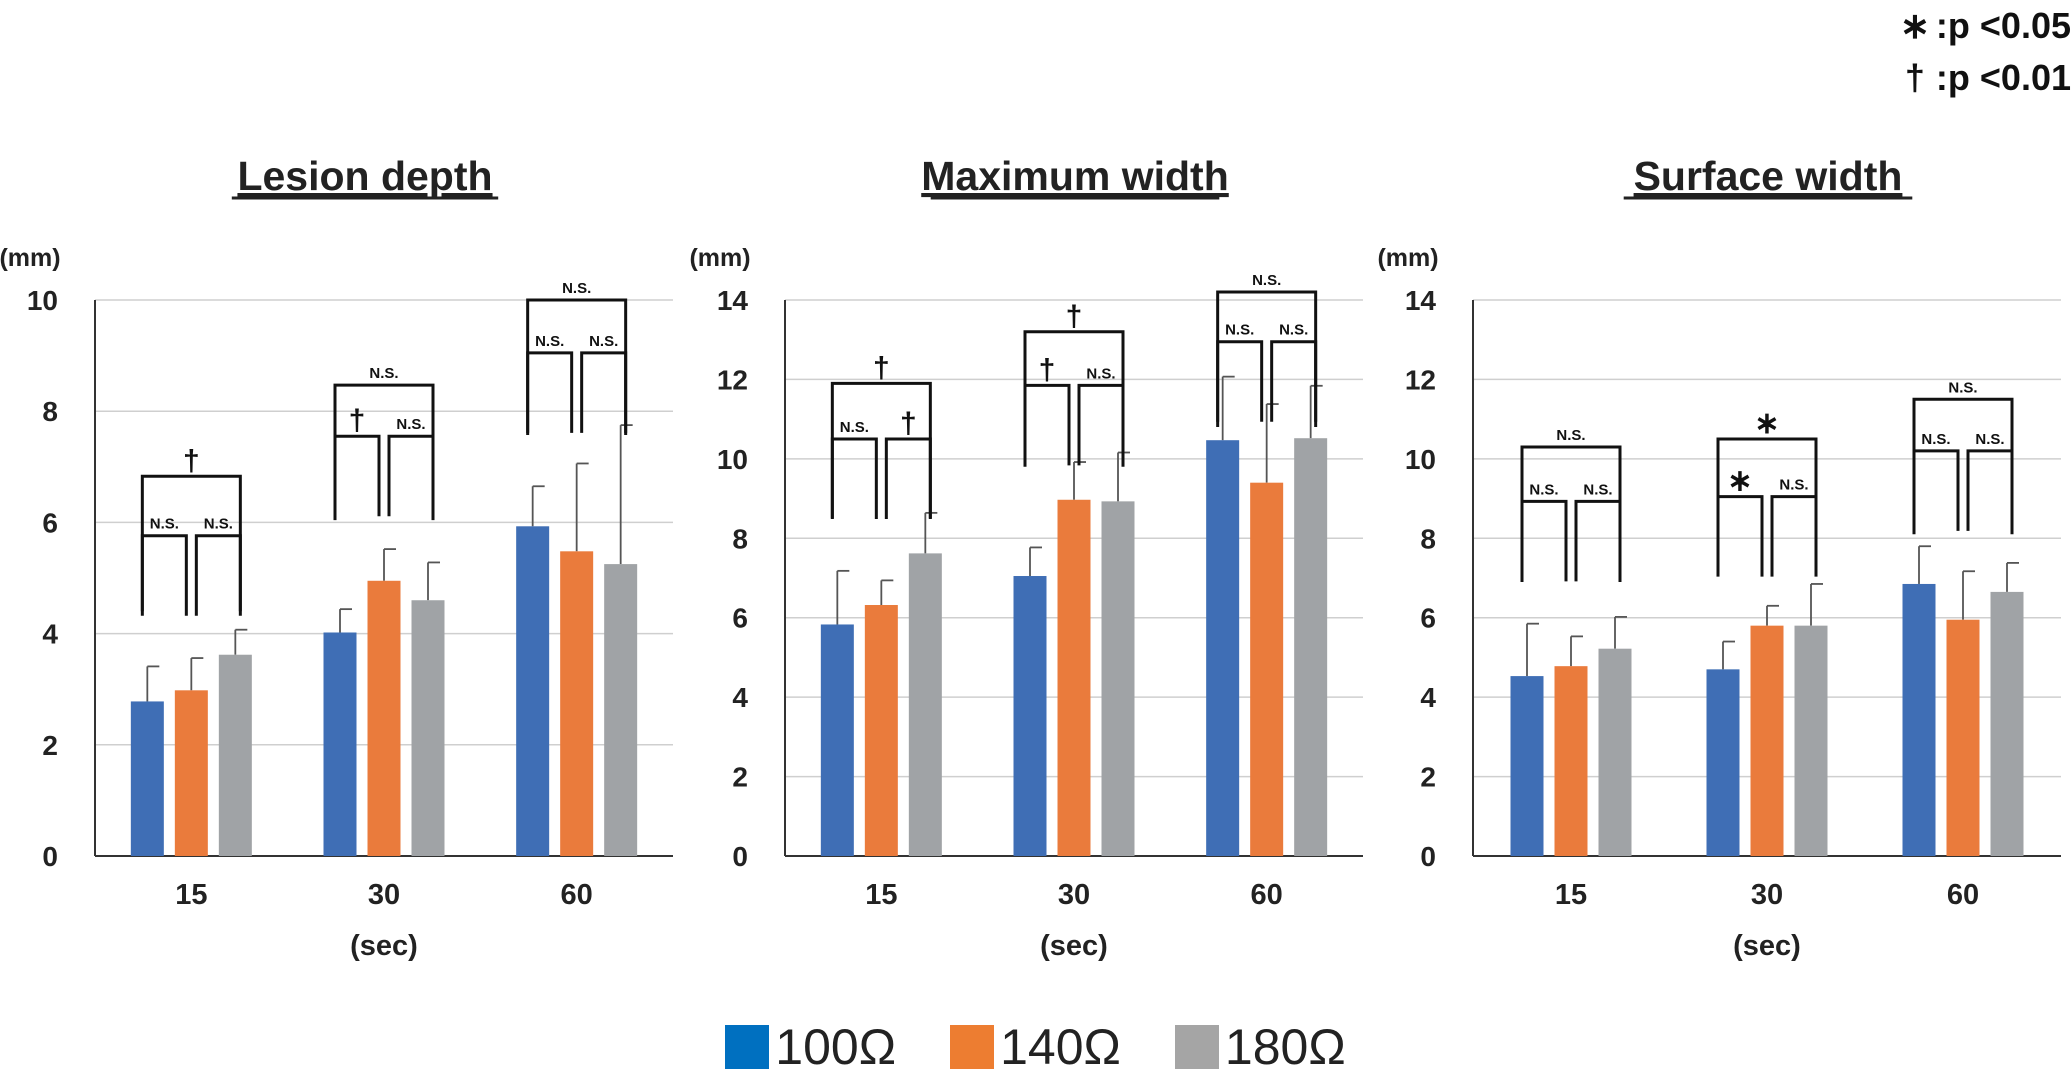 Image resolution: width=2071 pixels, height=1076 pixels. What do you see at coordinates (1914, 77) in the screenshot?
I see `dagger-icon: †` at bounding box center [1914, 77].